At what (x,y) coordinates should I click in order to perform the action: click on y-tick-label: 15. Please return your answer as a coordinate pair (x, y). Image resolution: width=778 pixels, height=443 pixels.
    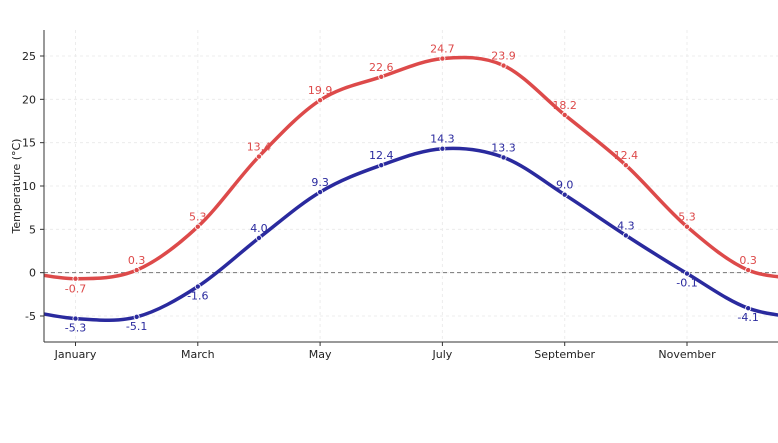
    Looking at the image, I should click on (29, 143).